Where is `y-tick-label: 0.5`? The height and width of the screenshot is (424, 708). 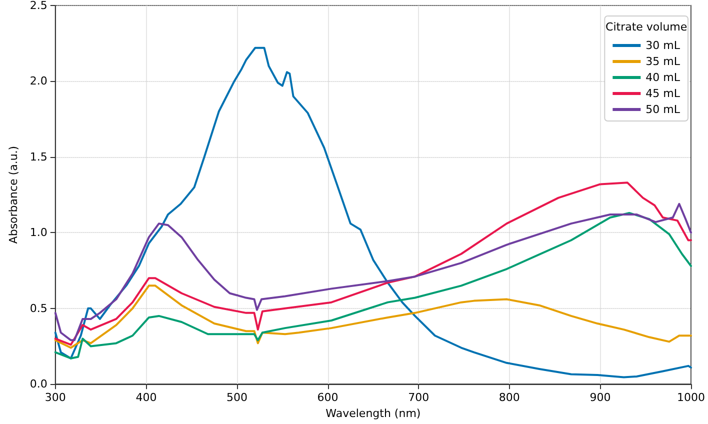
y-tick-label: 0.5 is located at coordinates (39, 308).